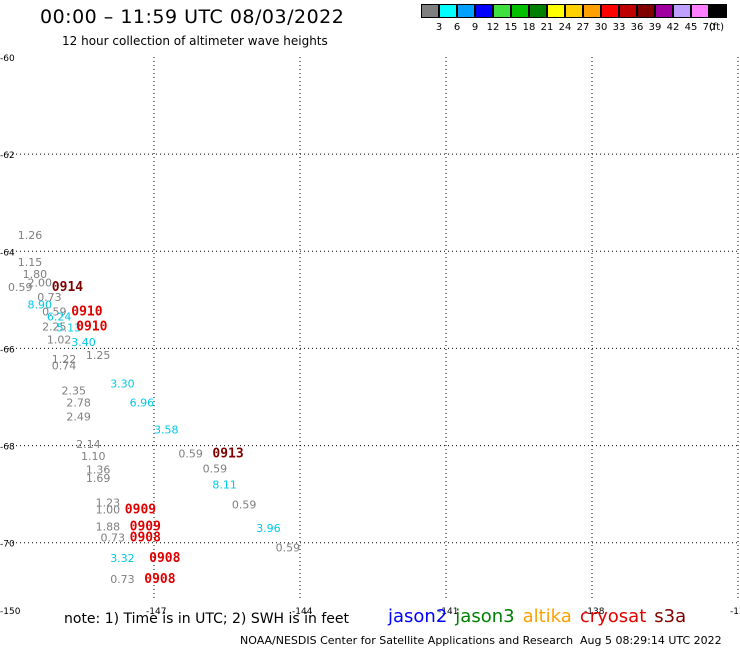  What do you see at coordinates (35, 274) in the screenshot?
I see `wave-height-value: 1.80` at bounding box center [35, 274].